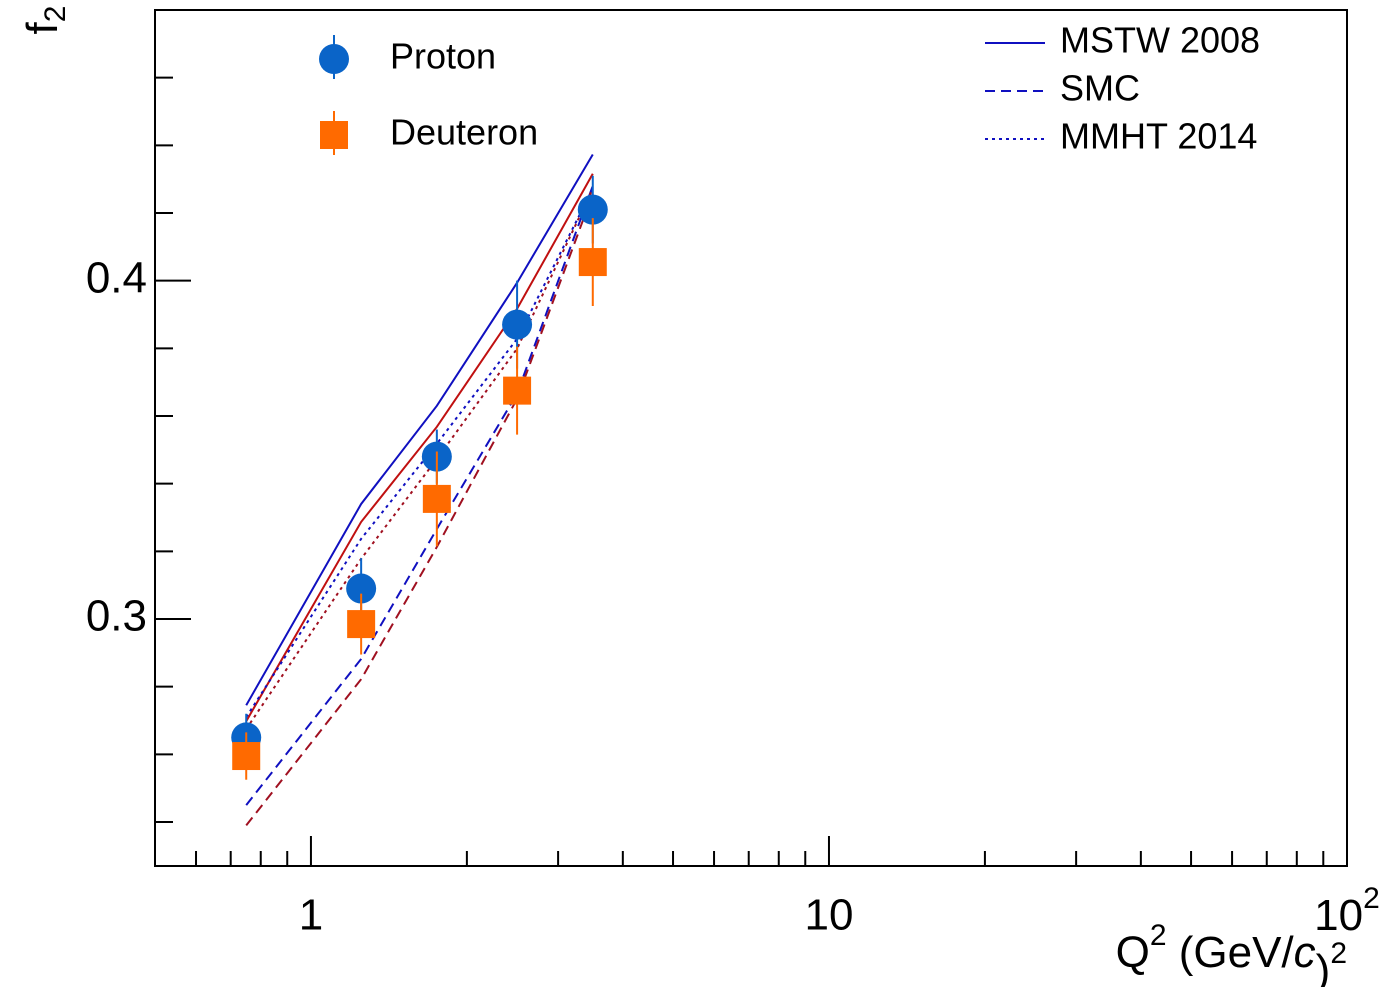  Describe the element at coordinates (1305, 952) in the screenshot. I see `x-label-part: c` at that location.